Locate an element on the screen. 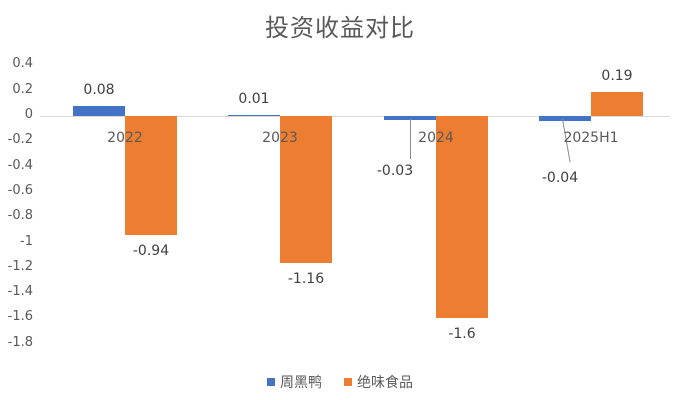 Image resolution: width=680 pixels, height=400 pixels. y-tick-label: 0.2 is located at coordinates (22, 89).